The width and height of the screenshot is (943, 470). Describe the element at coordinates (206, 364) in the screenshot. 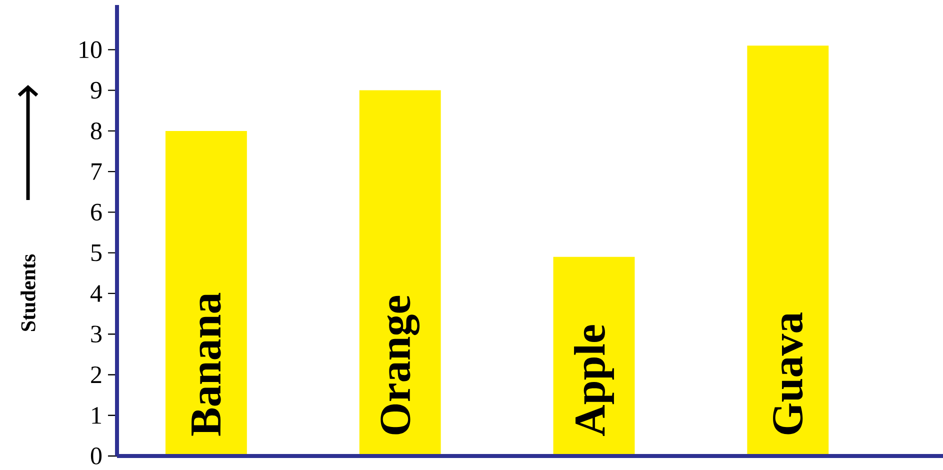

I see `x-tick-label: Banana` at that location.